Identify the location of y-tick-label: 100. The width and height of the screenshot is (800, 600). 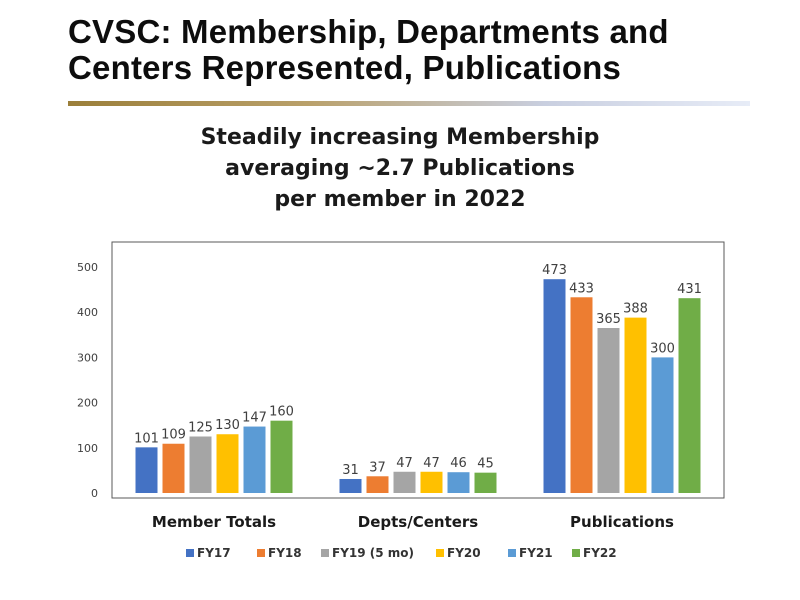
(87, 448).